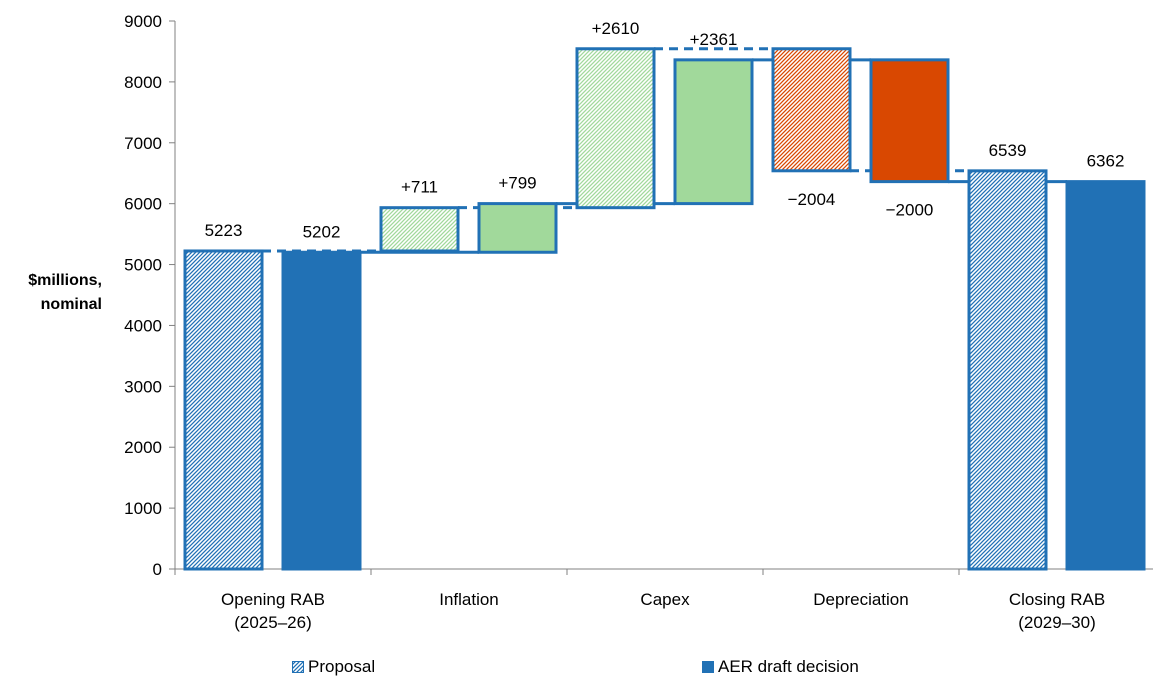  Describe the element at coordinates (1106, 161) in the screenshot. I see `data-label: 6362` at that location.